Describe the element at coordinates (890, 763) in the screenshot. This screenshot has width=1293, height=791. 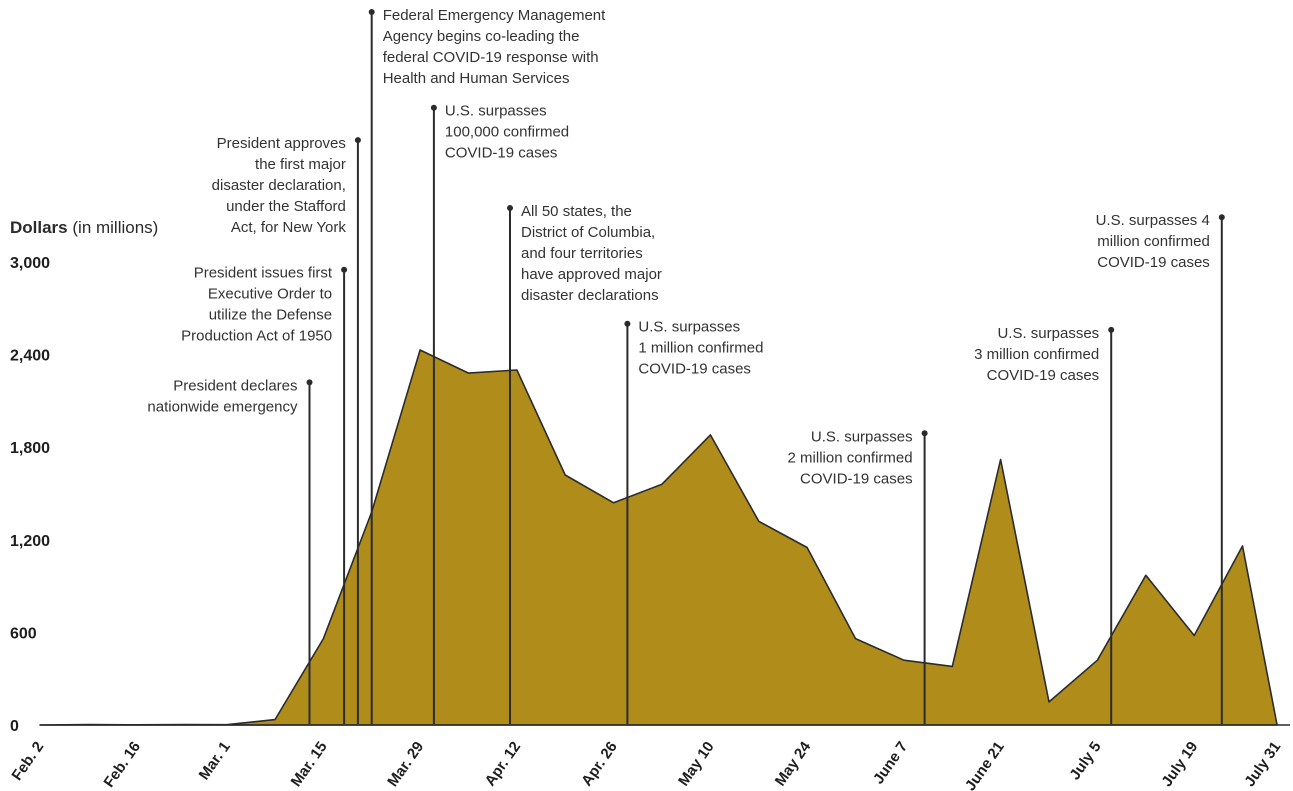
I see `x-tick-label: June 7` at that location.